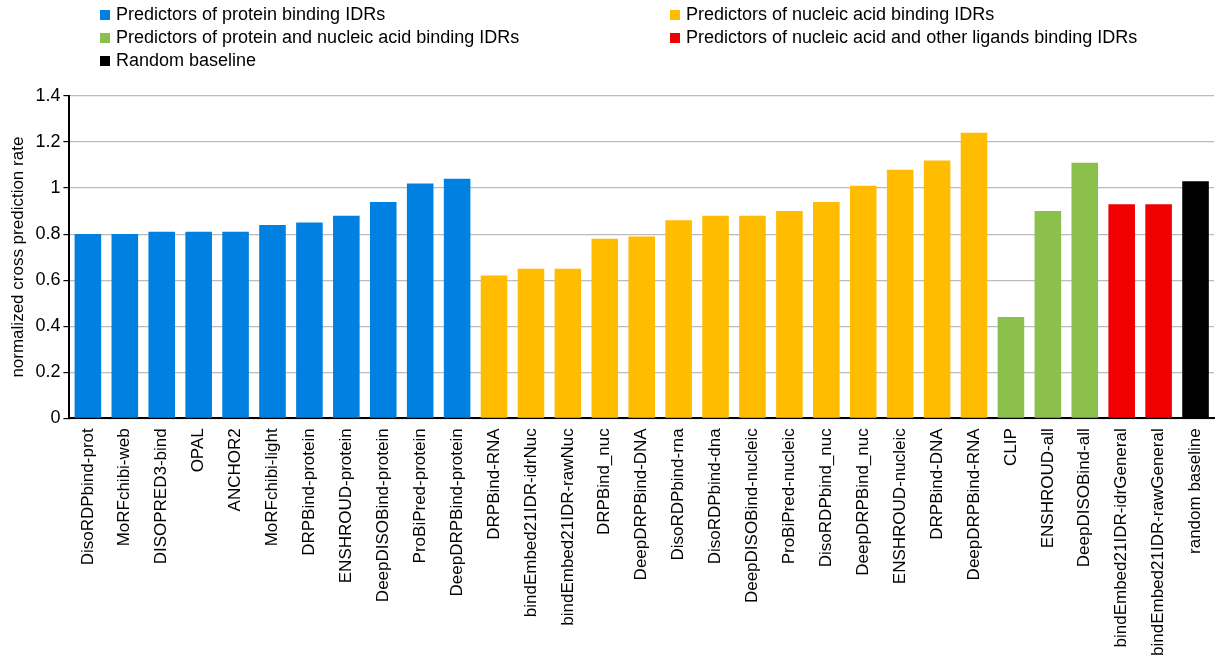 The image size is (1226, 663). Describe the element at coordinates (55, 187) in the screenshot. I see `y-tick-label: 1` at that location.